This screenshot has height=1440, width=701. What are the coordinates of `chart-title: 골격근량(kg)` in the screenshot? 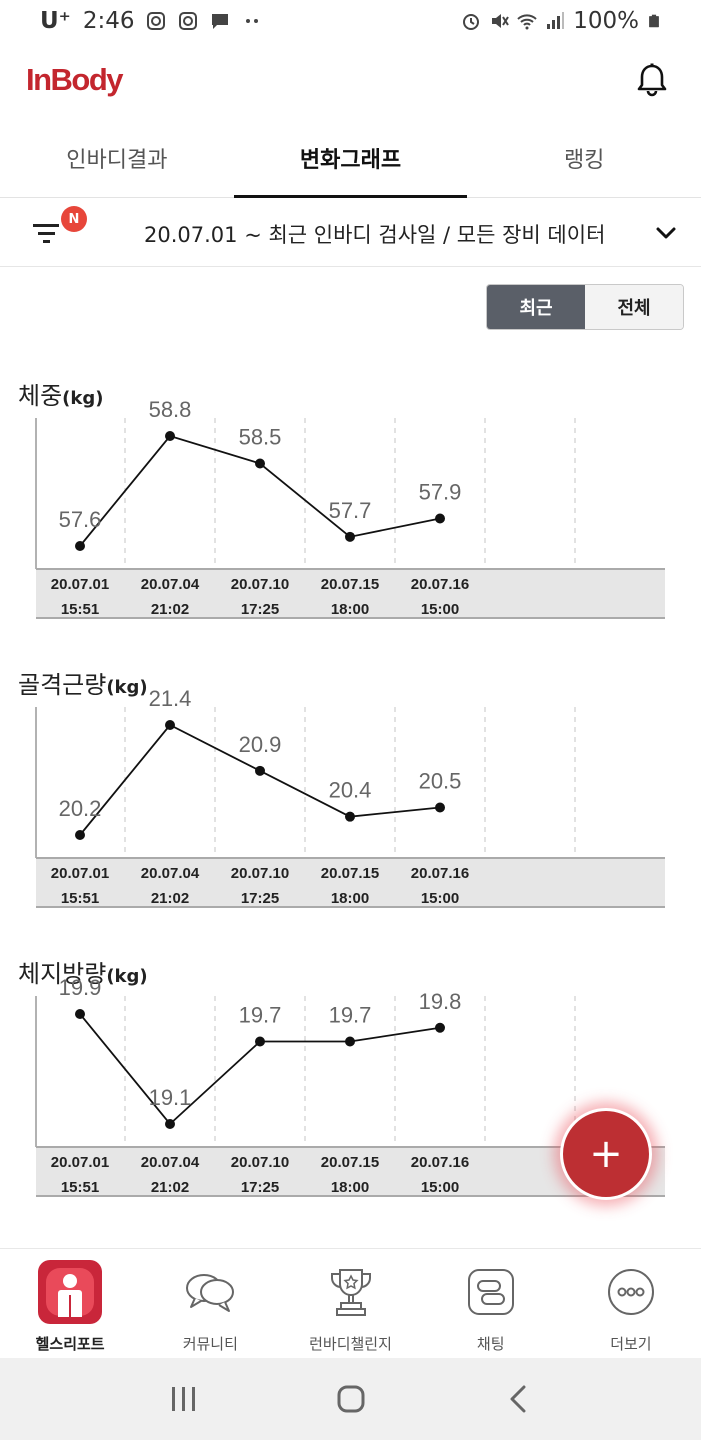 It's located at (83, 682).